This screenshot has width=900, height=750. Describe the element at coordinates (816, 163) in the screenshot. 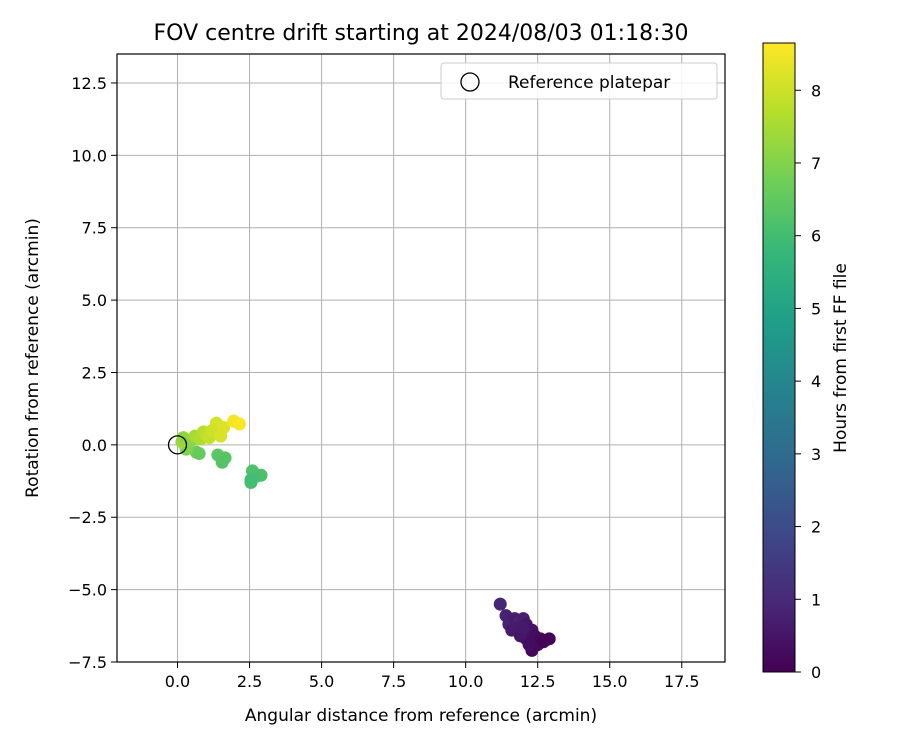

I see `colorbar-tick-label: 7` at that location.